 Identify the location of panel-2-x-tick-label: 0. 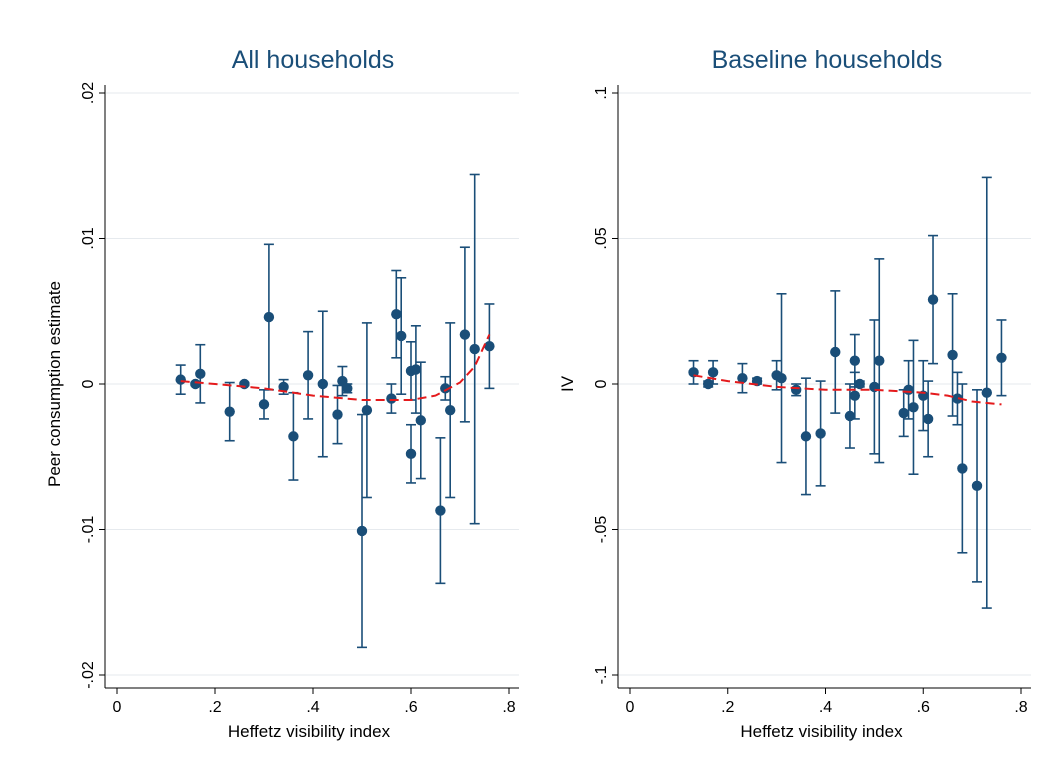
(630, 707).